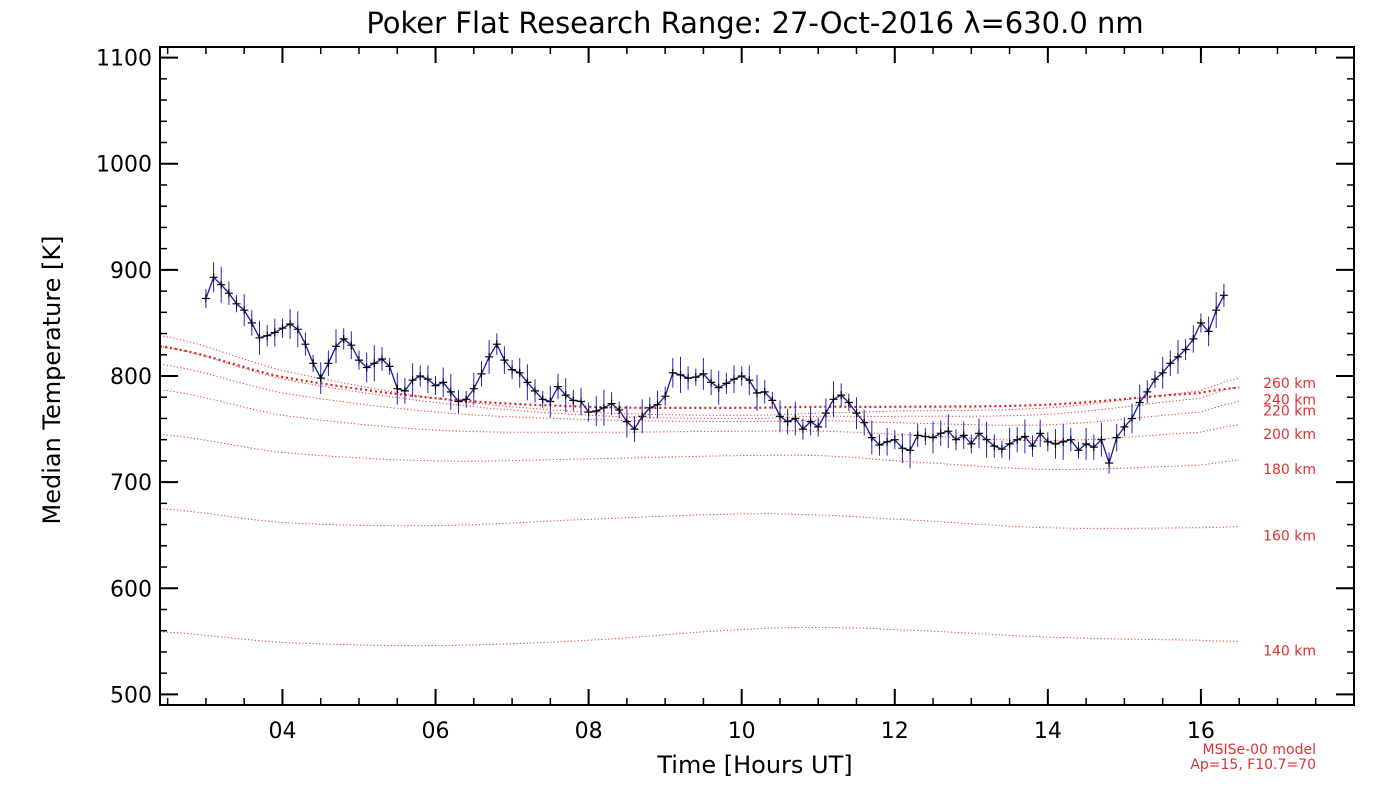  Describe the element at coordinates (124, 165) in the screenshot. I see `y-tick-label: 1000` at that location.